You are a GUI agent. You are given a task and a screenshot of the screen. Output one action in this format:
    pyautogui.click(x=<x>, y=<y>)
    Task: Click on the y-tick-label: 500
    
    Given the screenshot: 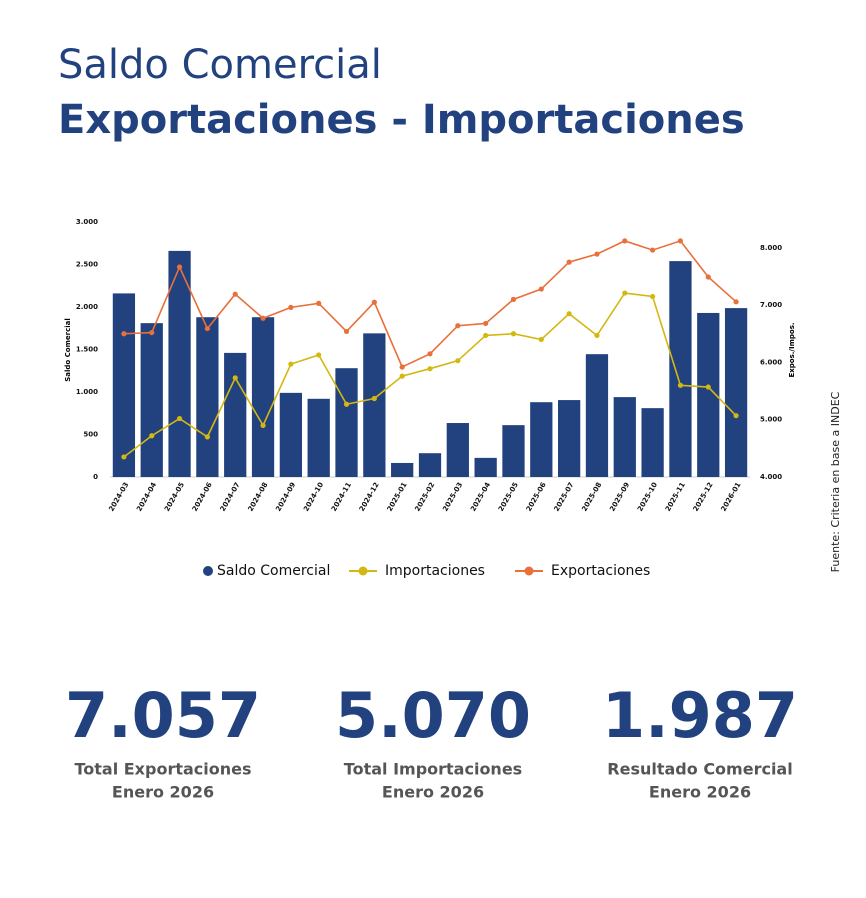 What is the action you would take?
    pyautogui.click(x=90, y=435)
    